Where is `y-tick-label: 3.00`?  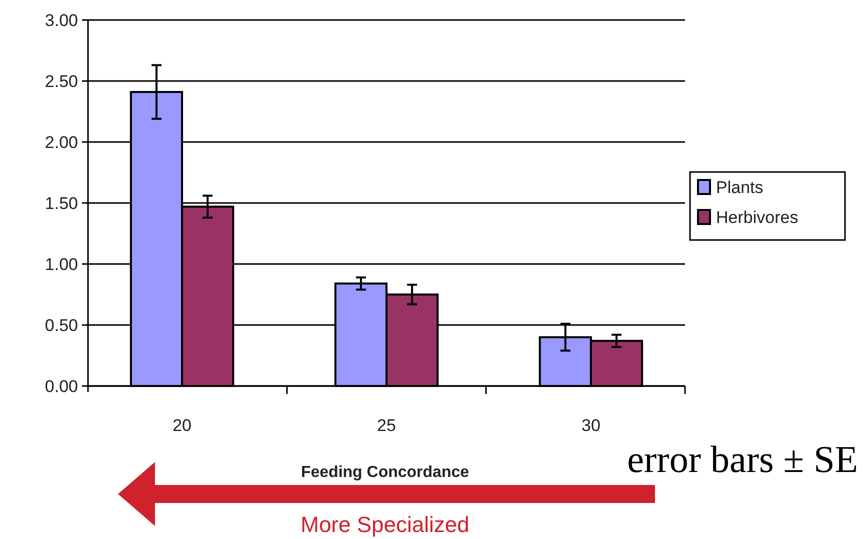 y-tick-label: 3.00 is located at coordinates (61, 20).